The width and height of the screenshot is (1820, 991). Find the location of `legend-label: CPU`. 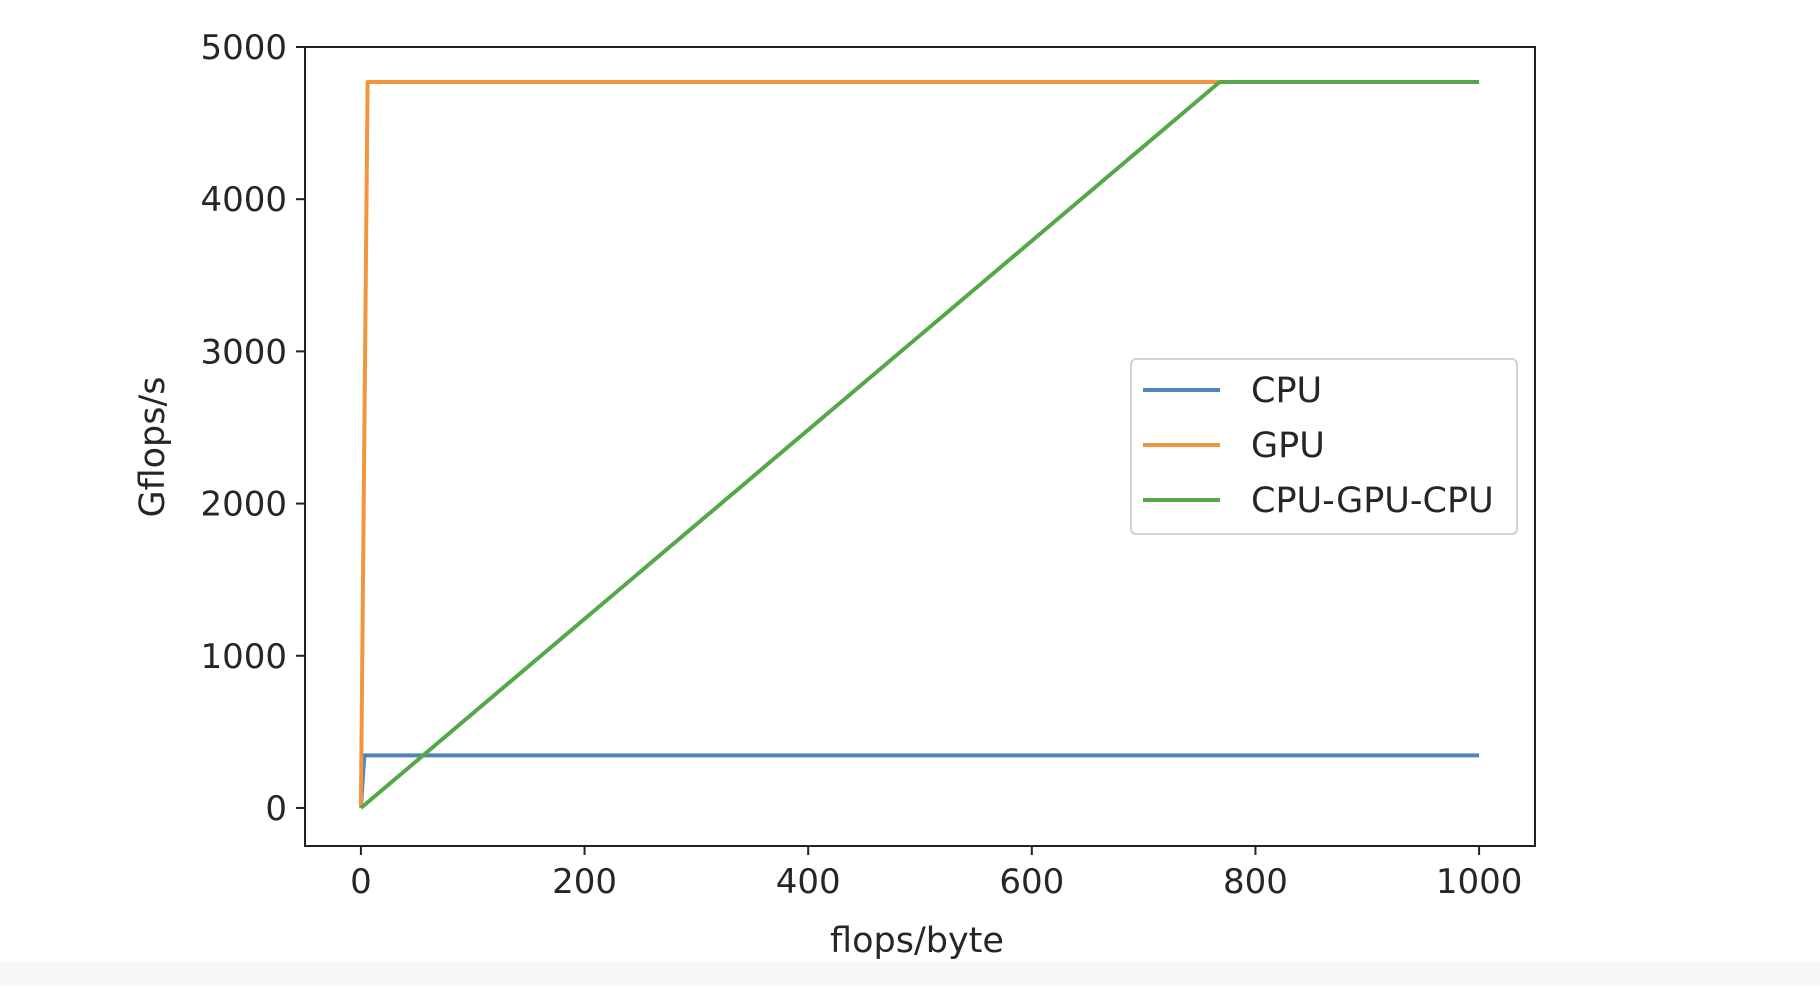

legend-label: CPU is located at coordinates (1286, 391).